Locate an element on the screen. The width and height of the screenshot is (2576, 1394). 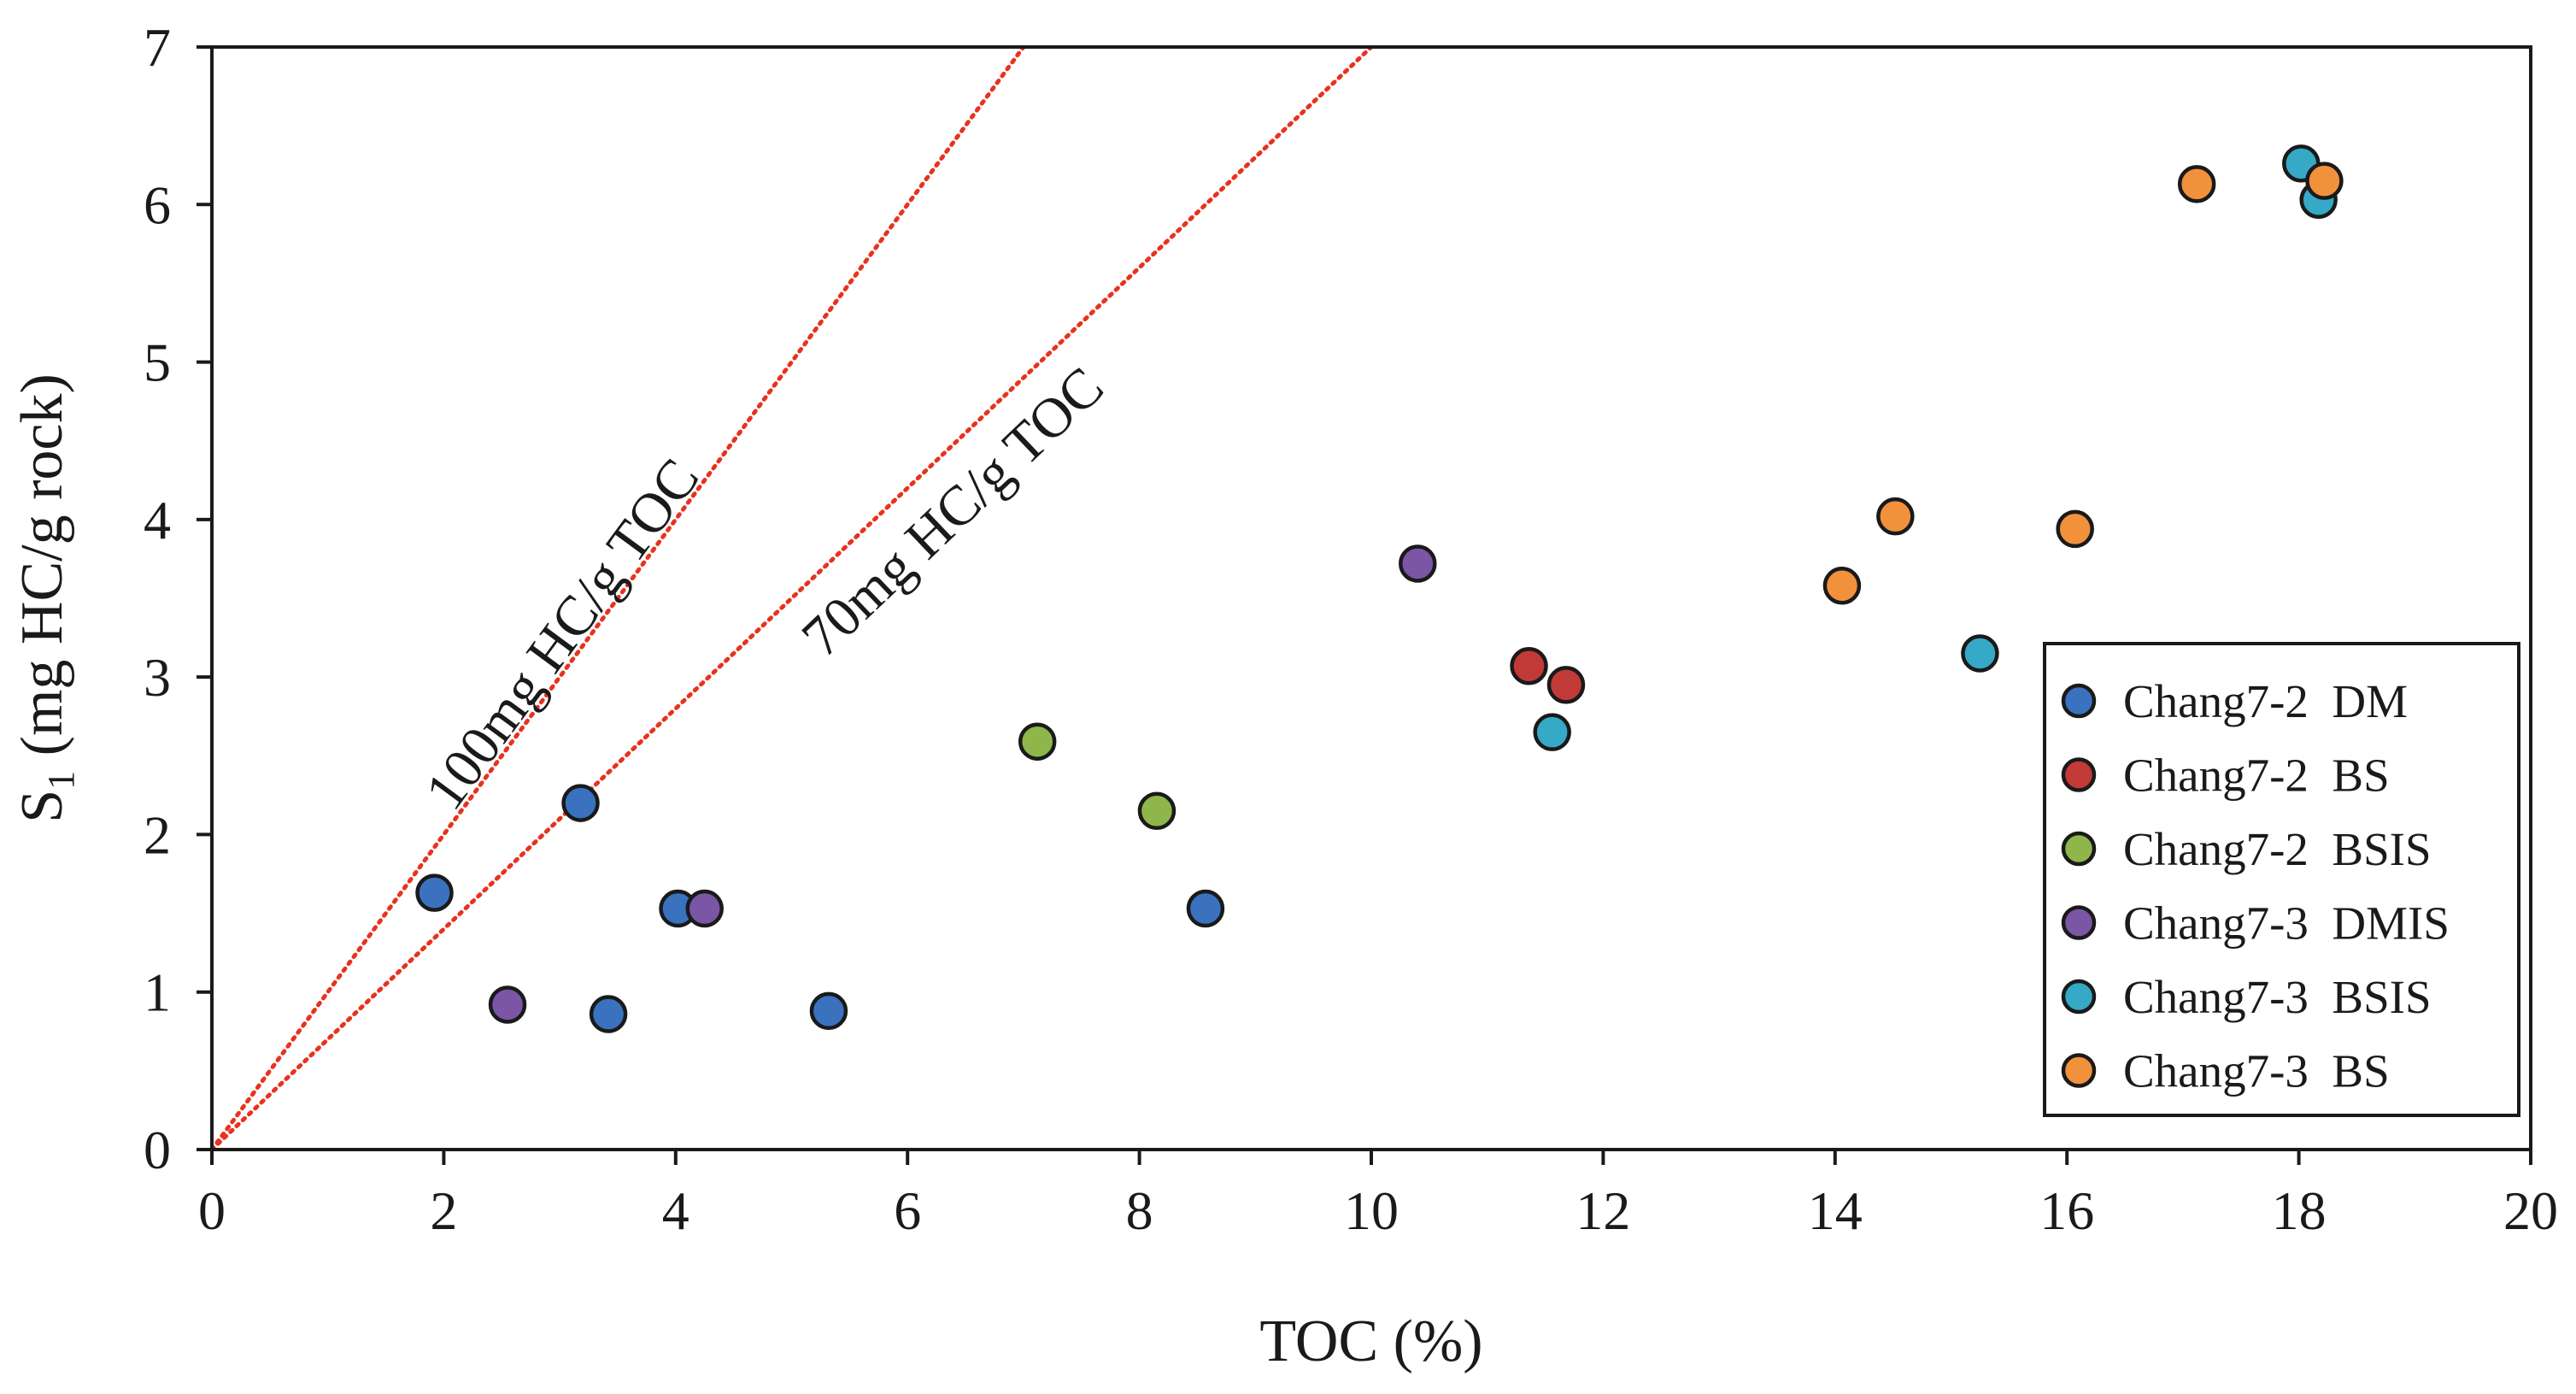
y-tick-label: 4 is located at coordinates (157, 520).